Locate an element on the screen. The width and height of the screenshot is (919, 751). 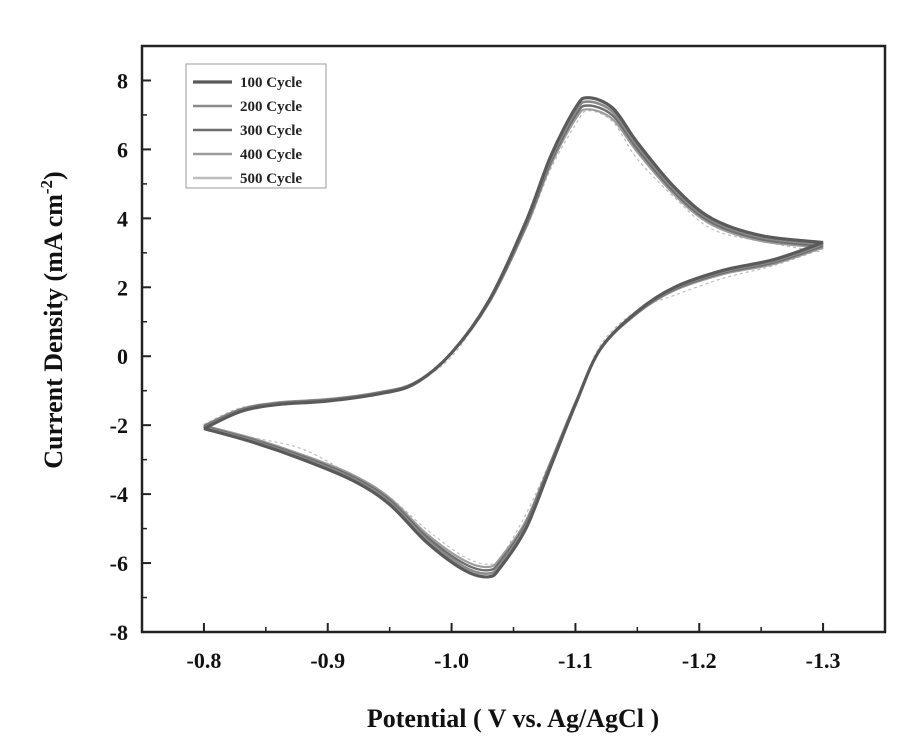
y-axis-ticks: -8 -6 -4 -2 0 2 4 6 8 is located at coordinates (130, 345).